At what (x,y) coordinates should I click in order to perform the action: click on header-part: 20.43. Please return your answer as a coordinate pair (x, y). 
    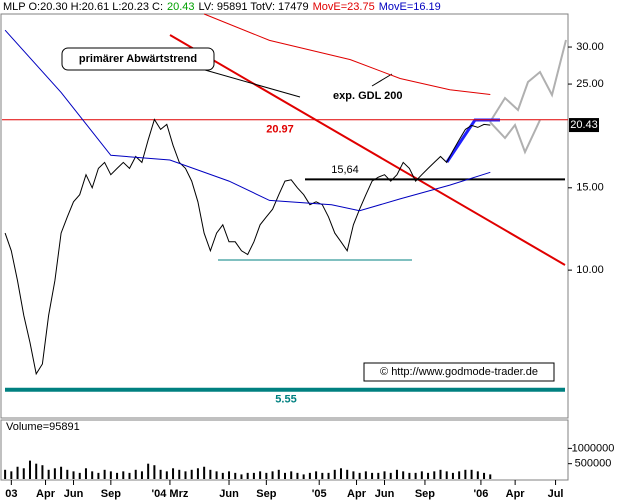
    Looking at the image, I should click on (181, 7).